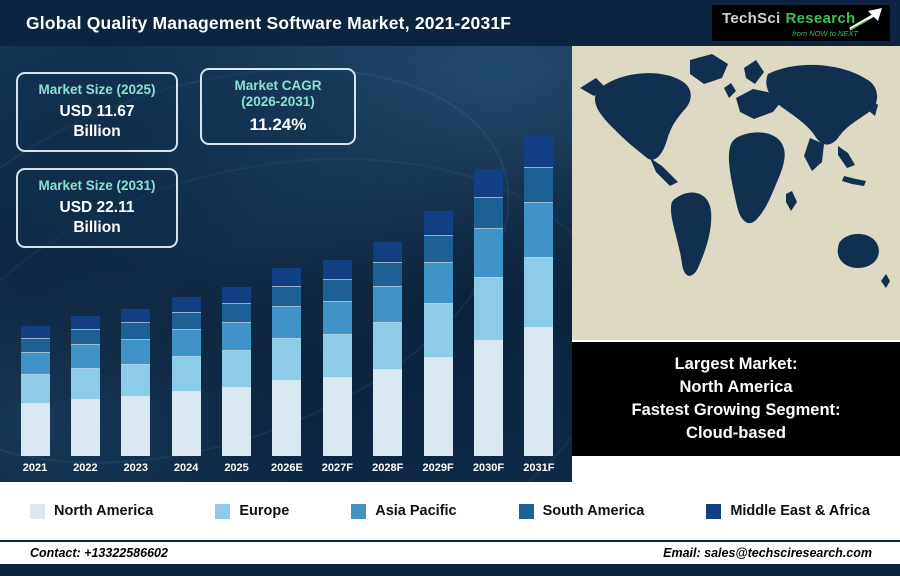  Describe the element at coordinates (800, 511) in the screenshot. I see `legend-label: Middle East & Africa` at that location.